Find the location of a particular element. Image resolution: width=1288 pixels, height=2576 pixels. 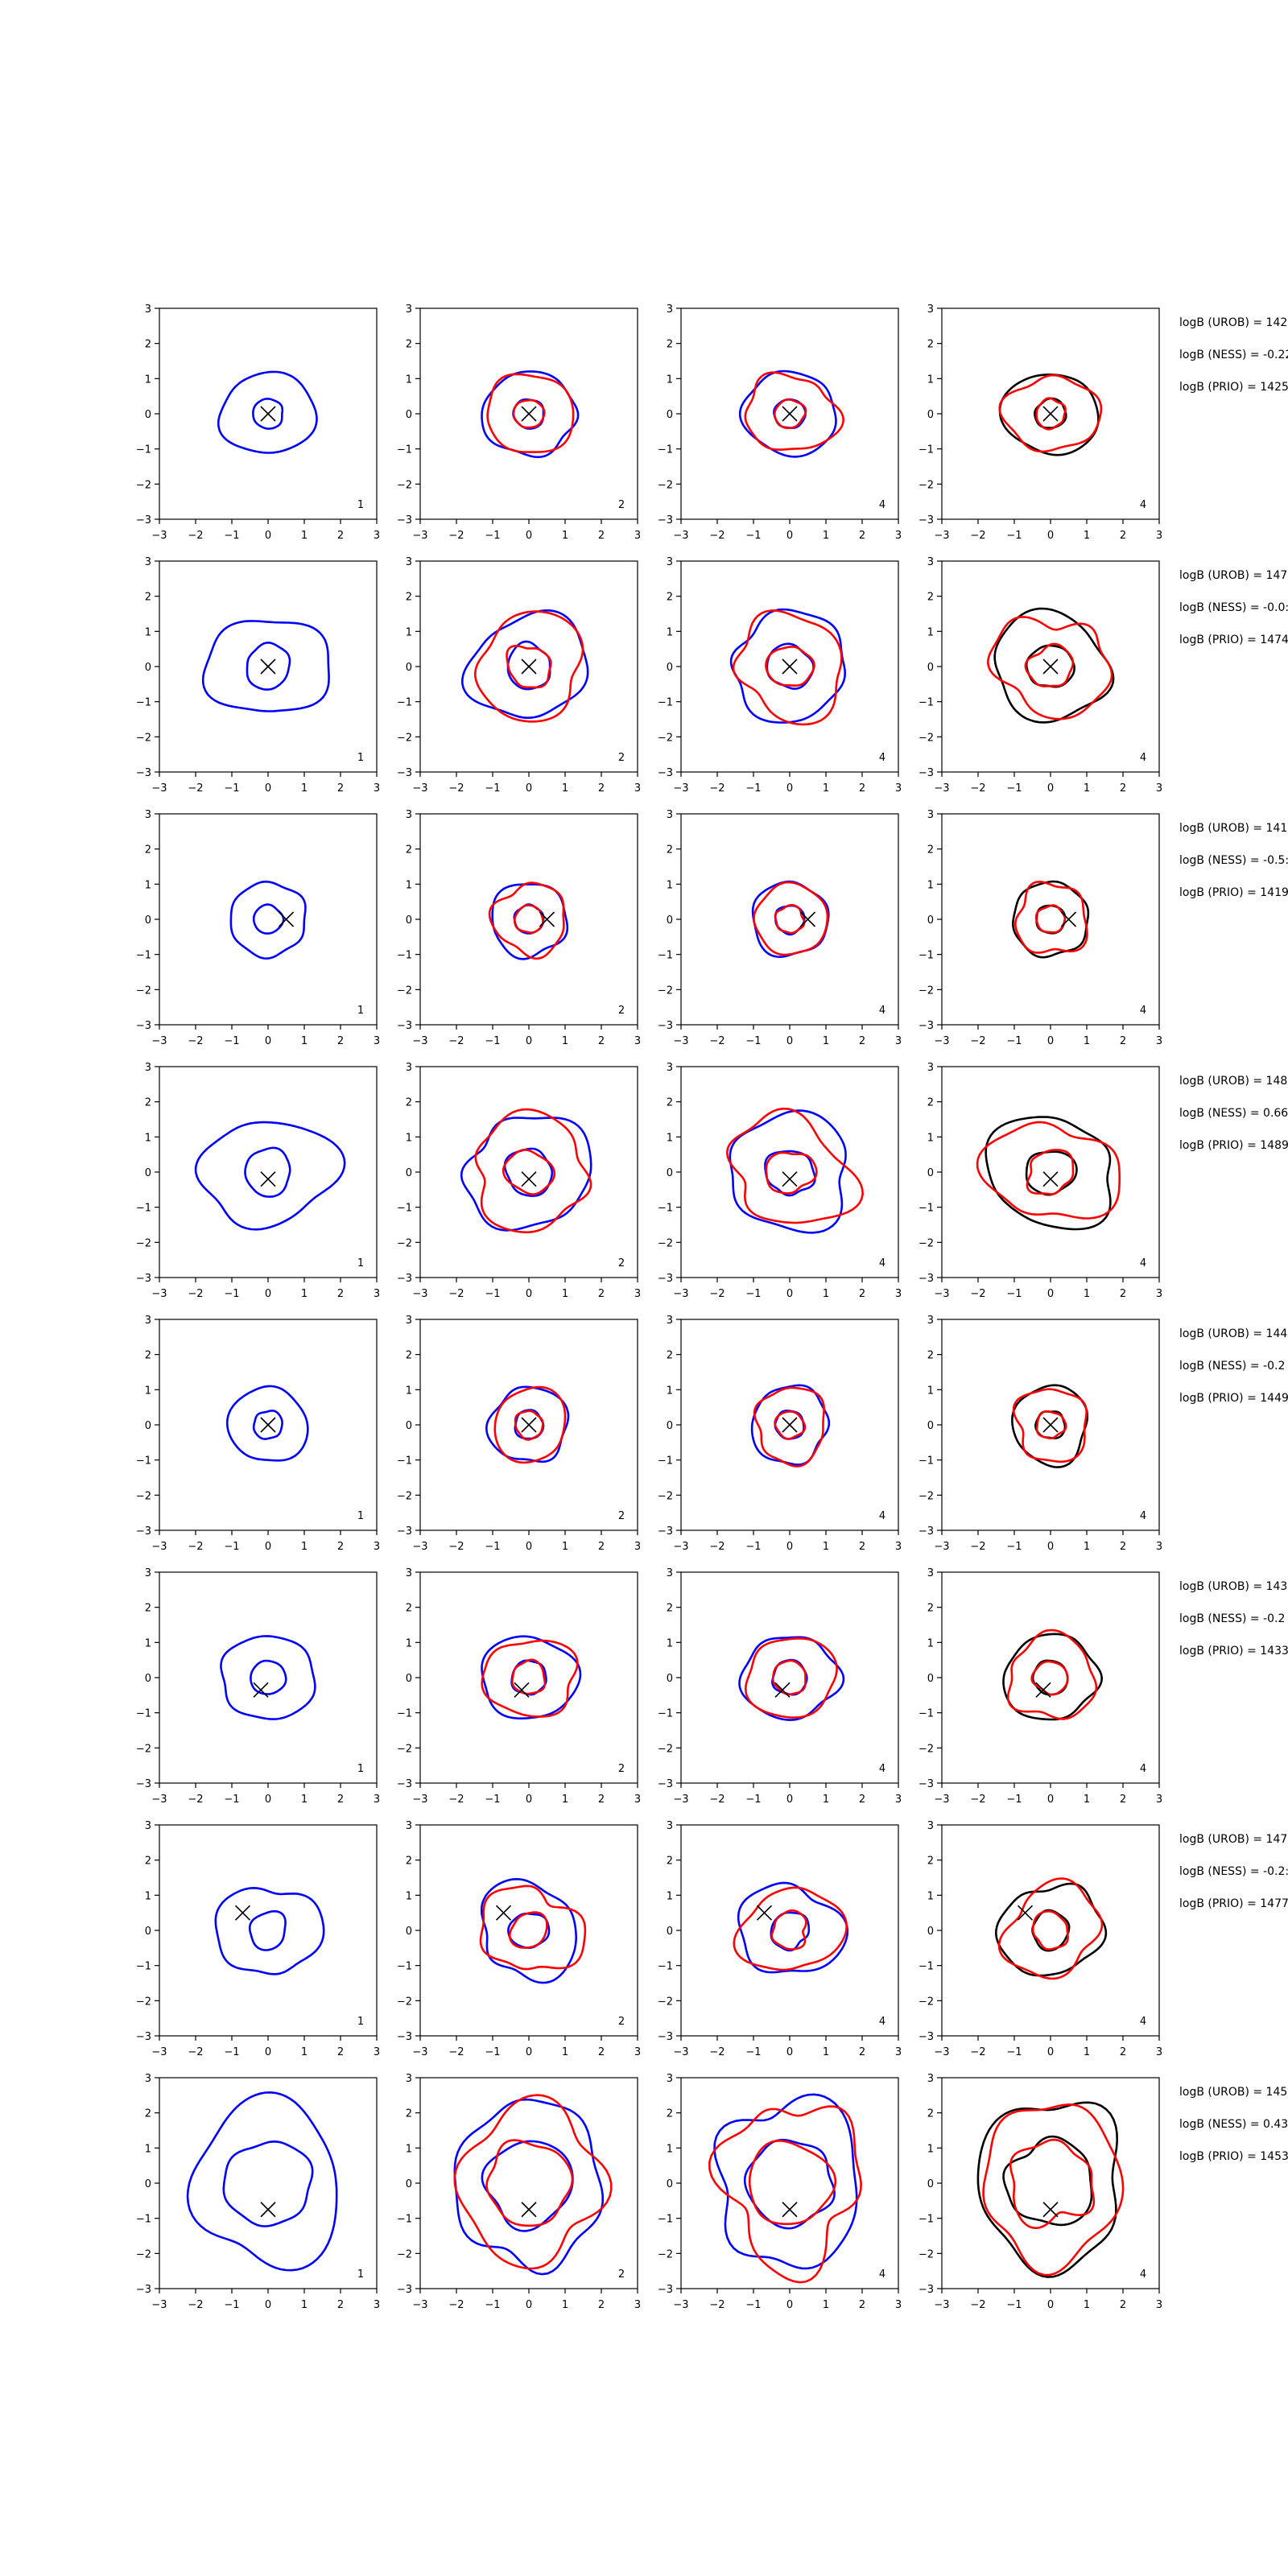

logb-annotation: logB (UROB) = 143 is located at coordinates (1233, 1586).